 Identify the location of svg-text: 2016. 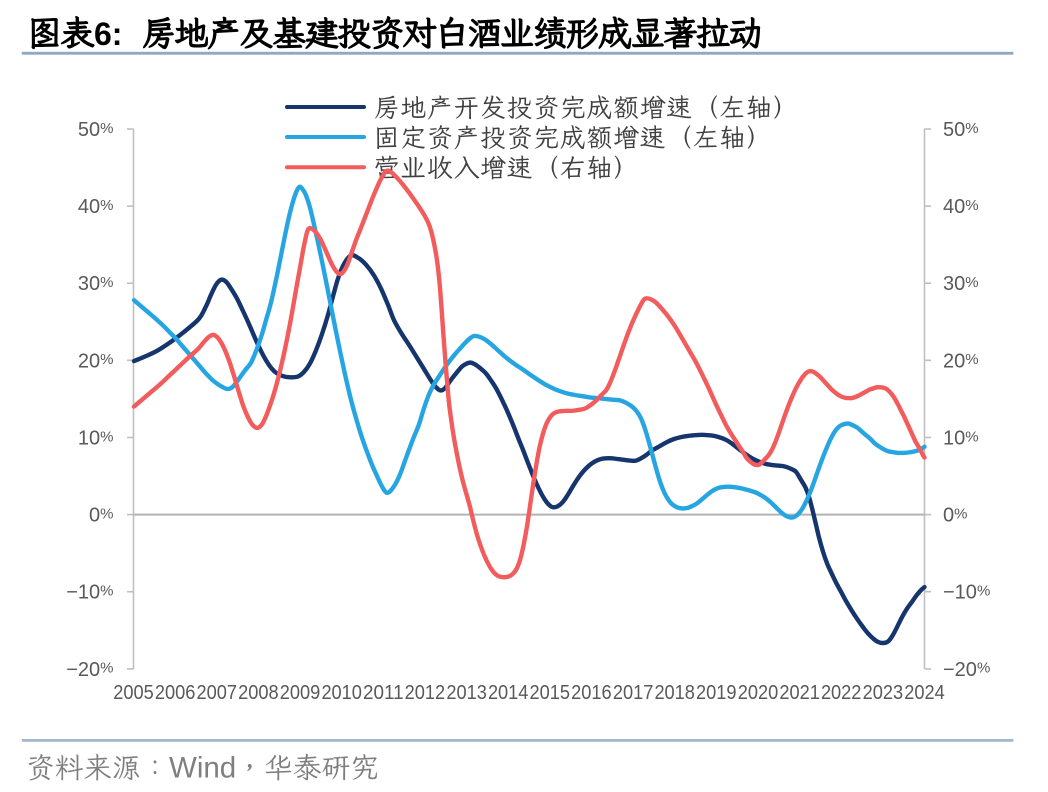
(591, 693).